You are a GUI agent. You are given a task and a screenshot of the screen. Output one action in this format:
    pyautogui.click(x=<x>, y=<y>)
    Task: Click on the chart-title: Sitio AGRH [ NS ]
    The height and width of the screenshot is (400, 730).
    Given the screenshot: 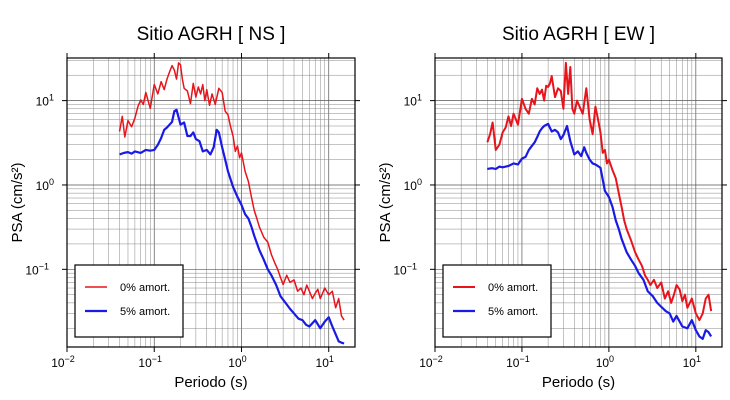 What is the action you would take?
    pyautogui.click(x=211, y=34)
    